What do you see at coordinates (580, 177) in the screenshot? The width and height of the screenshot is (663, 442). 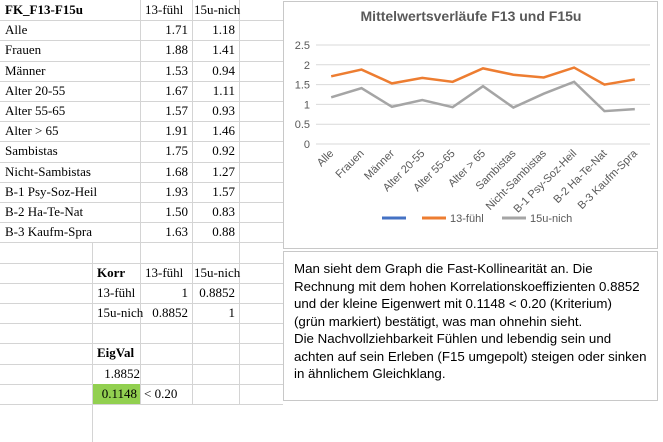 I see `x-tick-label: B-2 Ha-Te-Nat` at bounding box center [580, 177].